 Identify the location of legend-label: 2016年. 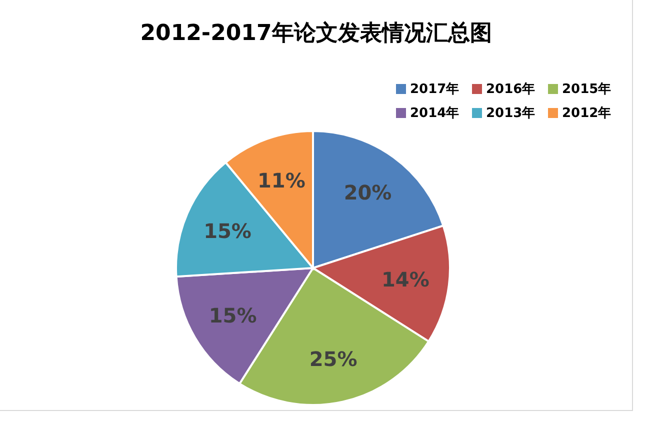
(511, 89).